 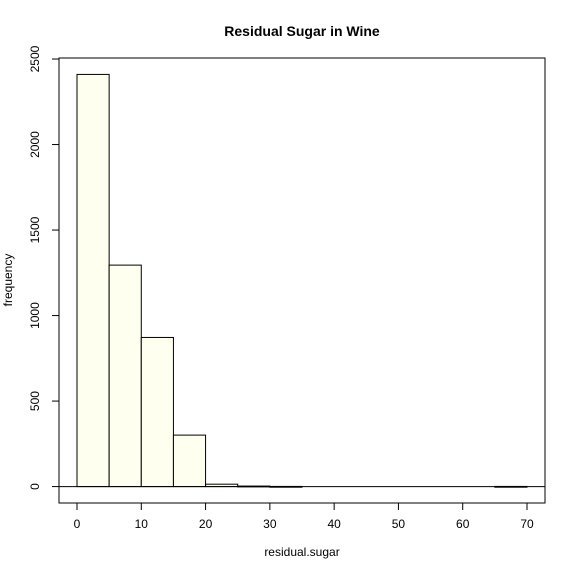 What do you see at coordinates (206, 524) in the screenshot?
I see `x-tick-label: 20` at bounding box center [206, 524].